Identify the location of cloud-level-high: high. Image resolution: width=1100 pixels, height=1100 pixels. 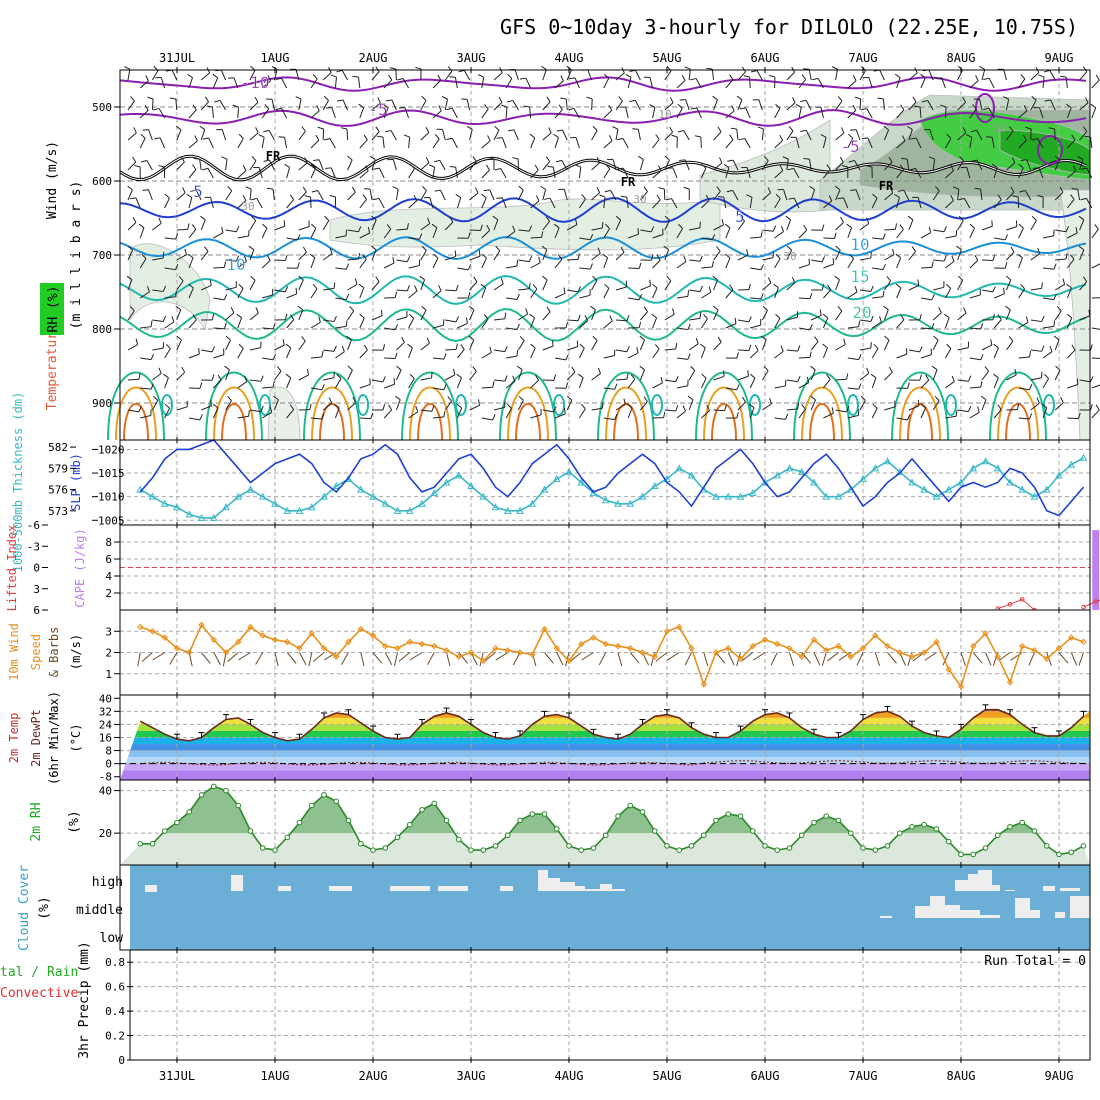
(107, 882).